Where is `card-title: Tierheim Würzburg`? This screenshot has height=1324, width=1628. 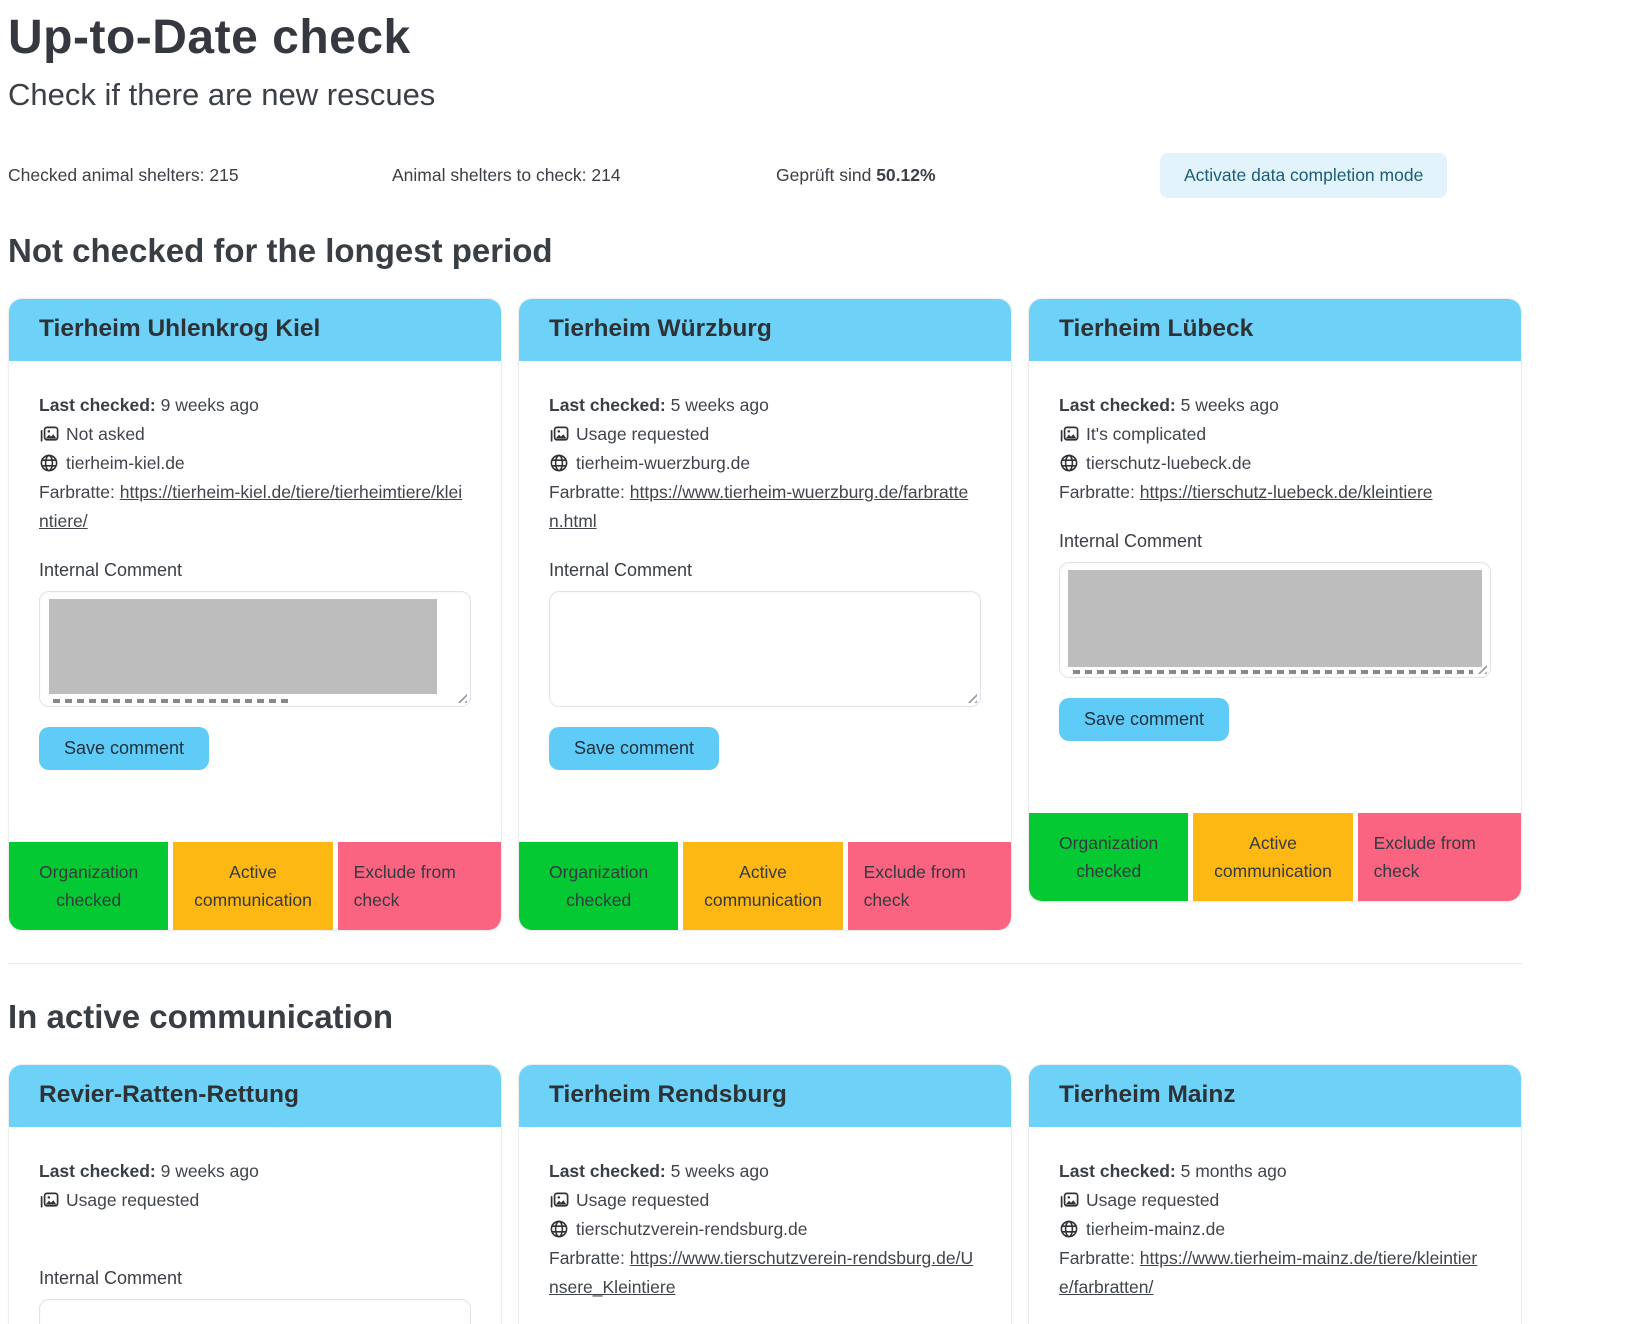 card-title: Tierheim Würzburg is located at coordinates (765, 330).